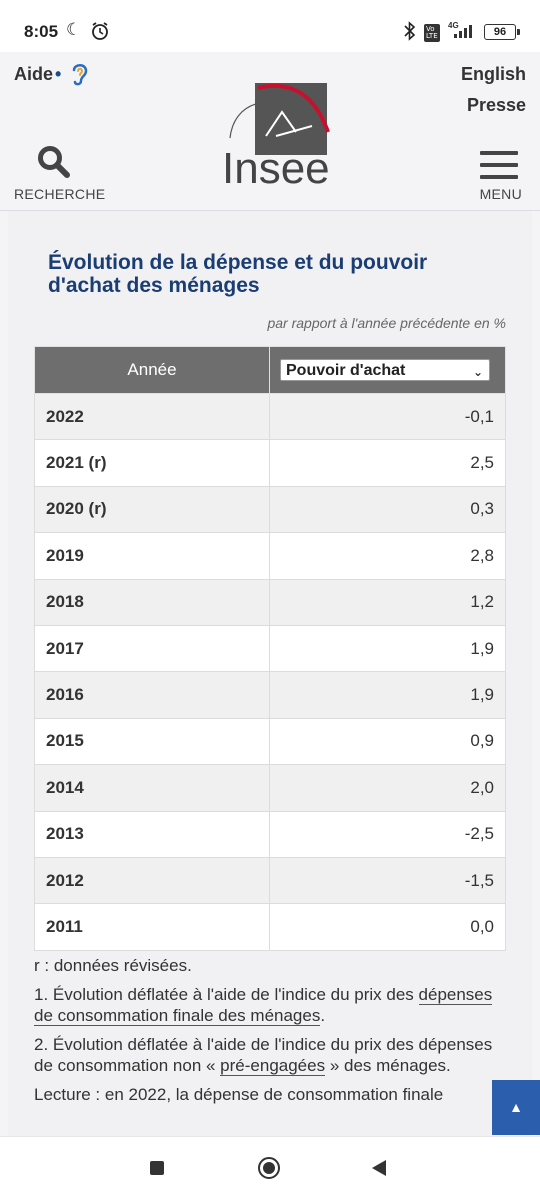 The image size is (540, 1201). Describe the element at coordinates (152, 741) in the screenshot. I see `row-year: 2015` at that location.